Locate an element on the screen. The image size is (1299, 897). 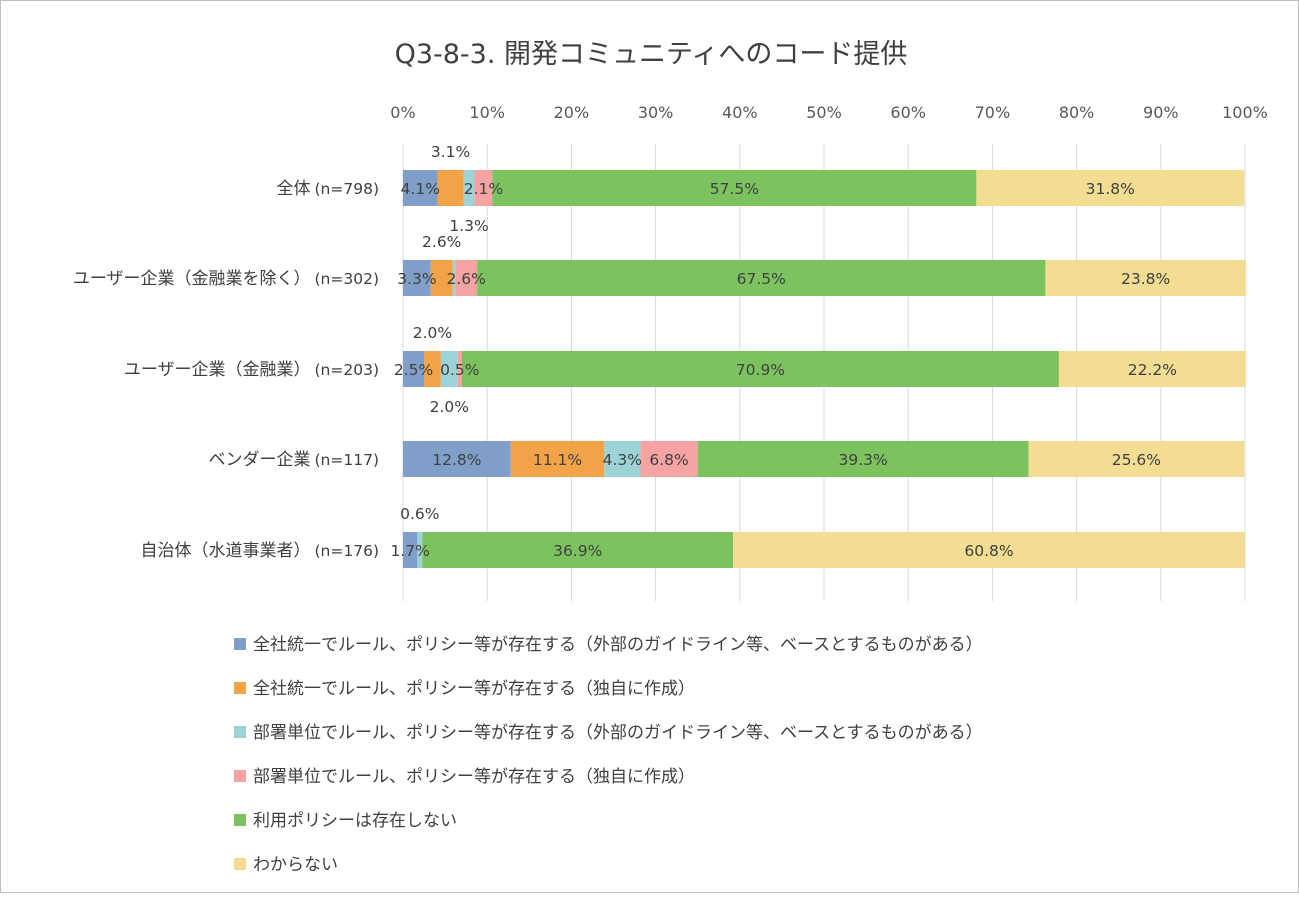
data-label: 57.5% is located at coordinates (734, 189).